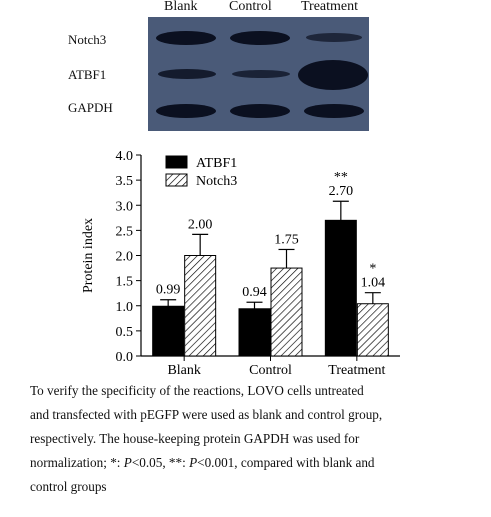 The height and width of the screenshot is (517, 491). What do you see at coordinates (125, 181) in the screenshot?
I see `y-tick-label: 3.5` at bounding box center [125, 181].